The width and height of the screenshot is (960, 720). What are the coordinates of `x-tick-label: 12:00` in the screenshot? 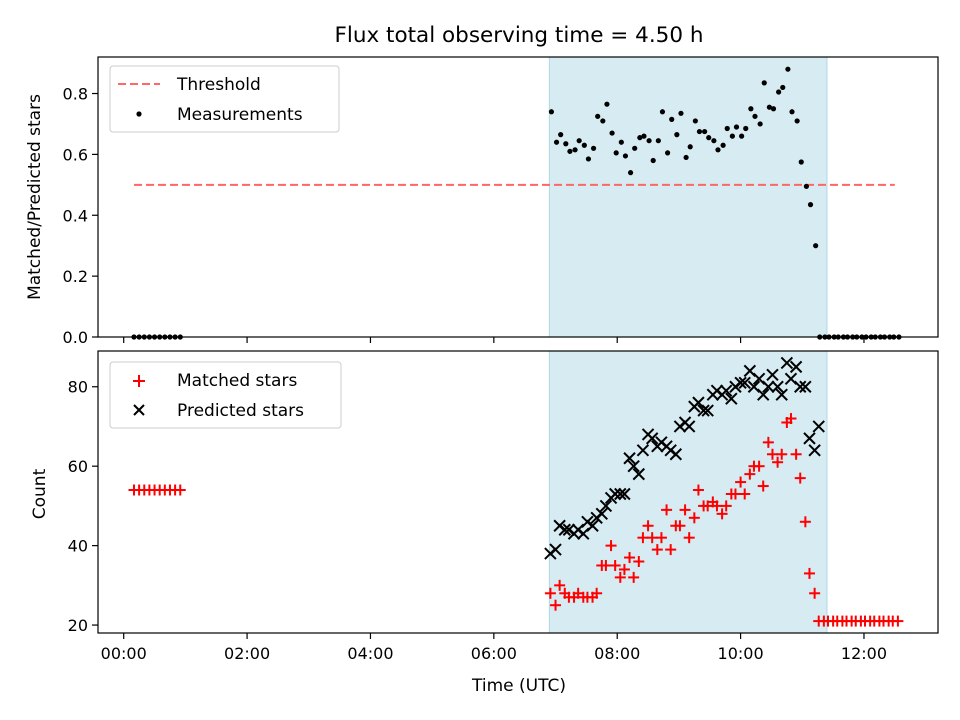 It's located at (864, 653).